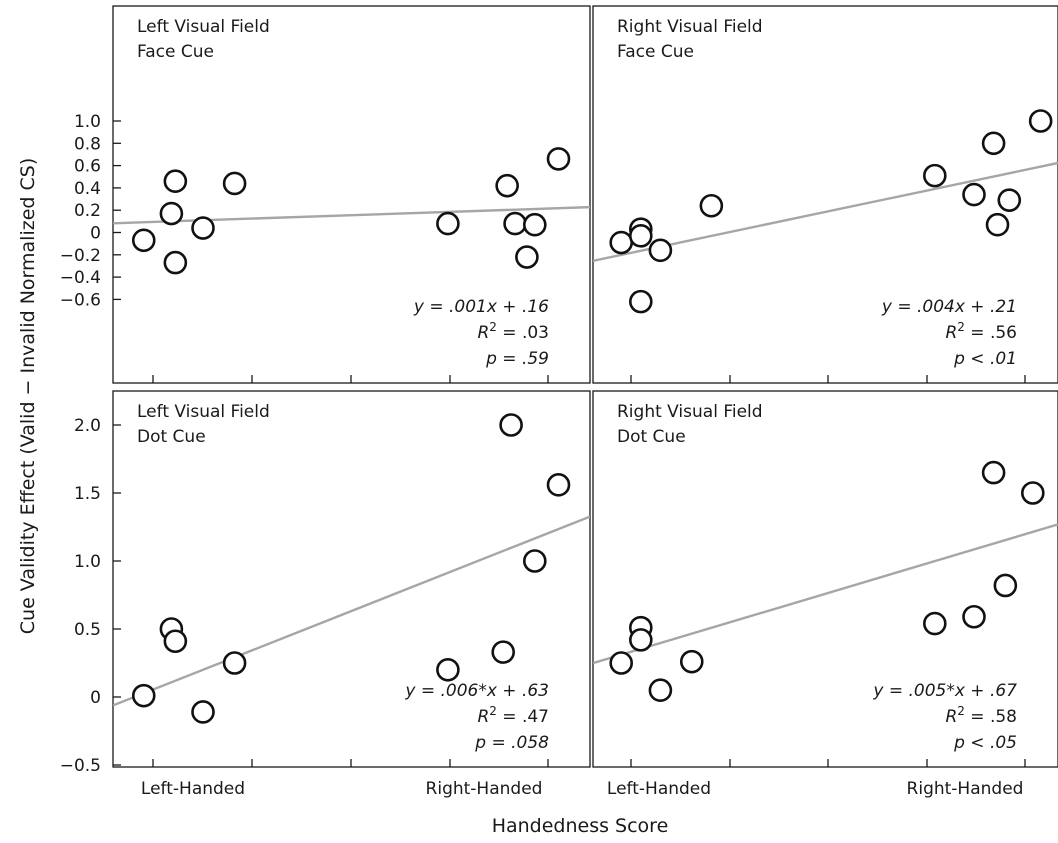 The width and height of the screenshot is (1058, 843). What do you see at coordinates (513, 331) in the screenshot?
I see `stat-line: R2 = .03` at bounding box center [513, 331].